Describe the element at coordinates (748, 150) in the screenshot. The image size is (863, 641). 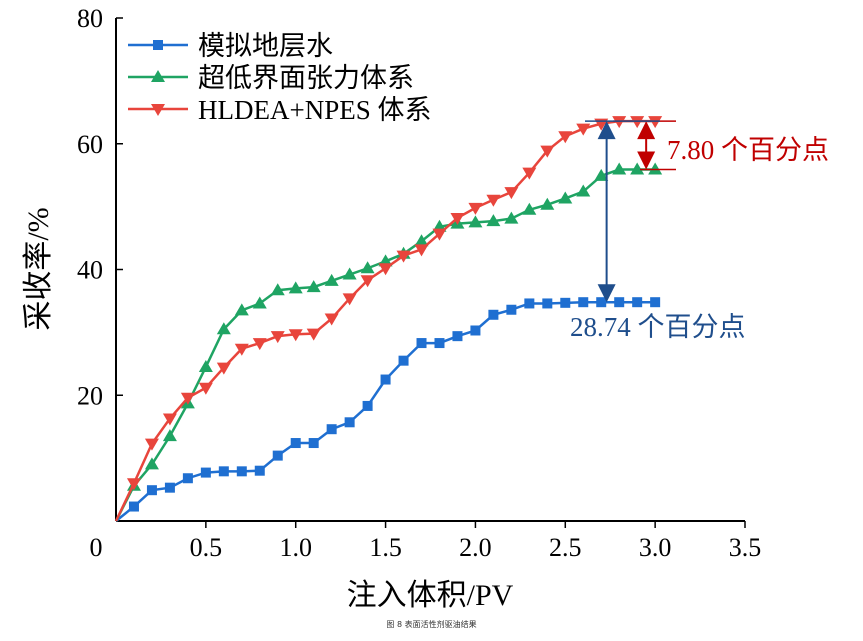
I see `annotation-label: 7.80 个百分点` at that location.